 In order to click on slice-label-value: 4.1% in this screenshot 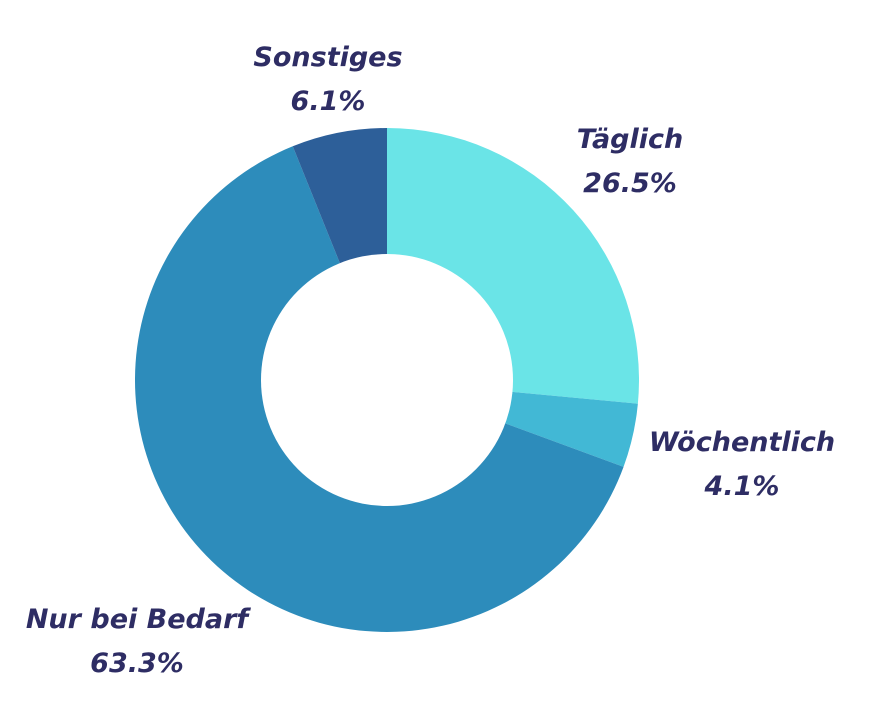, I will do `click(742, 486)`.